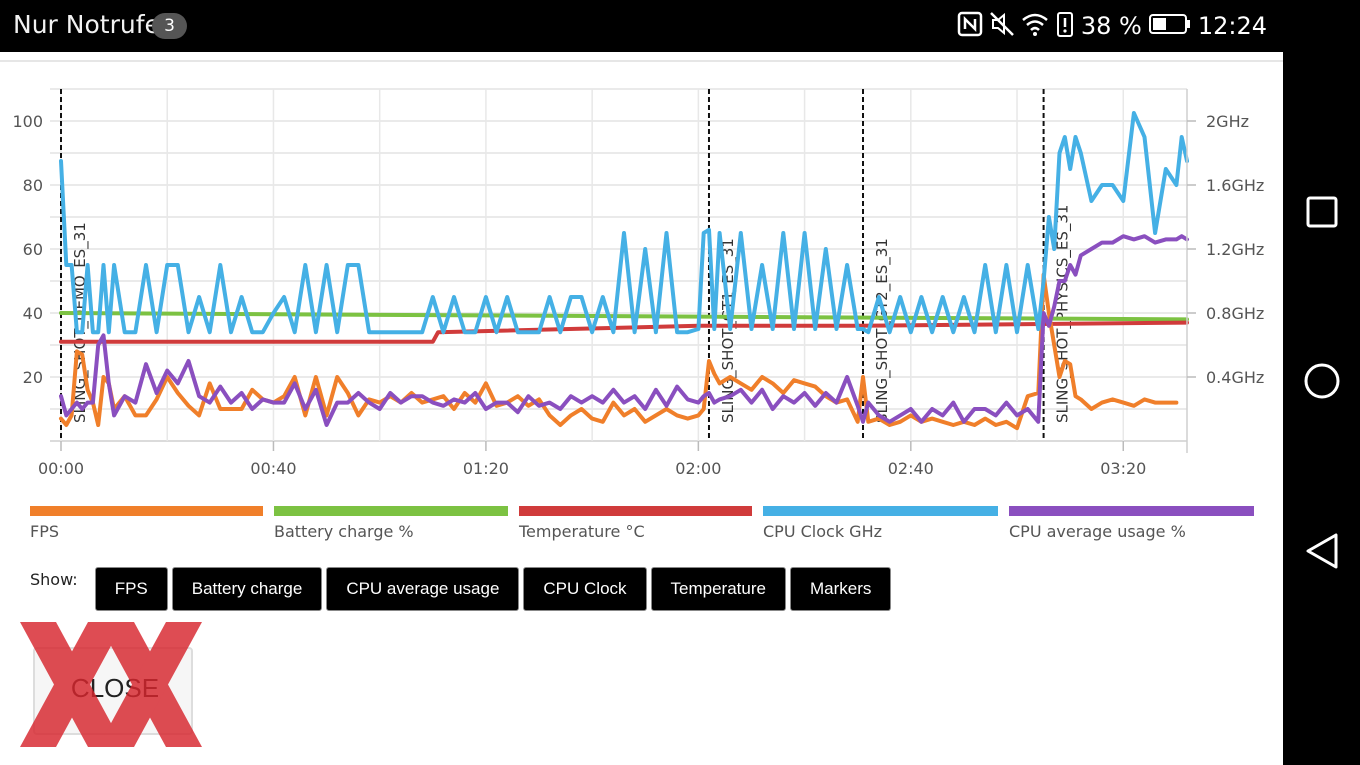 The image size is (1360, 765). Describe the element at coordinates (840, 589) in the screenshot. I see `toggle-markers: Markers` at that location.